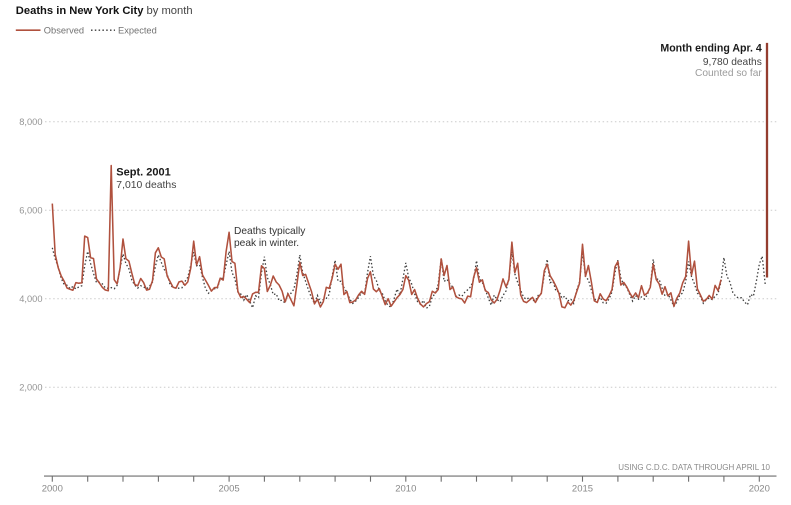 The height and width of the screenshot is (505, 791). What do you see at coordinates (728, 73) in the screenshot?
I see `svg-text: Counted so far` at bounding box center [728, 73].